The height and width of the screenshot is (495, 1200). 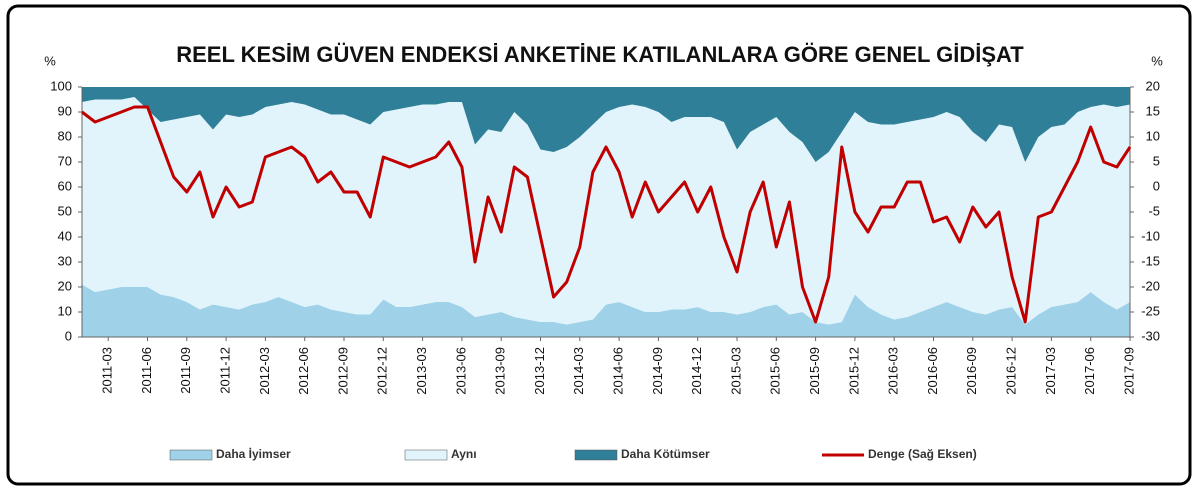 What do you see at coordinates (65, 310) in the screenshot?
I see `y-tick-label: 10` at bounding box center [65, 310].